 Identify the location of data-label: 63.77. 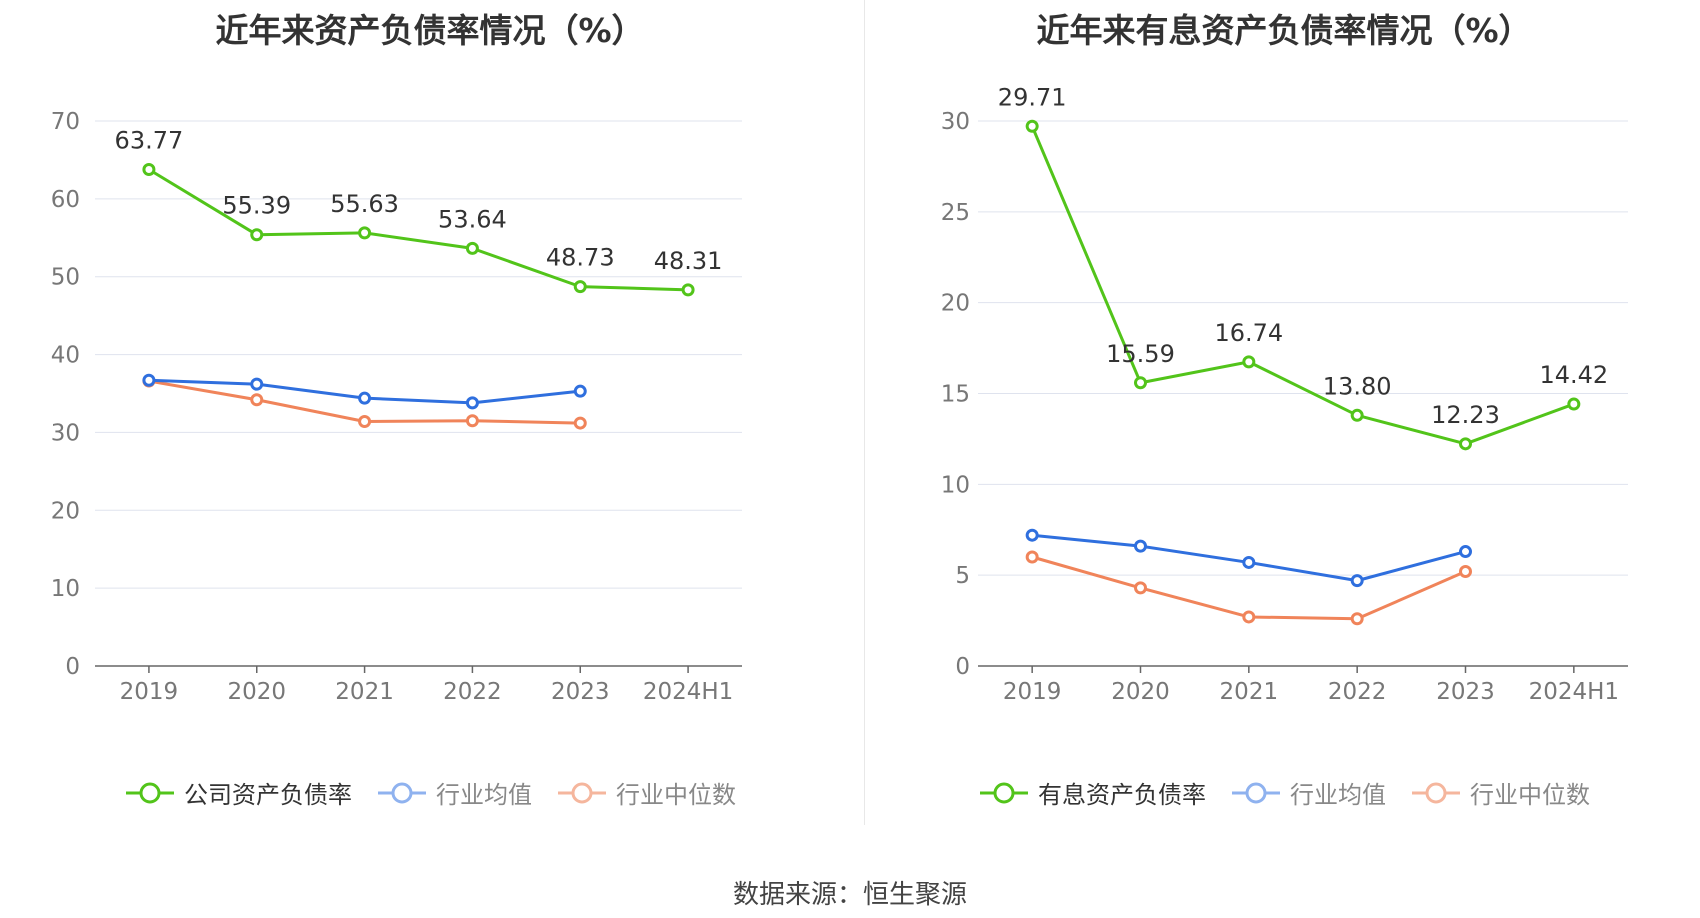
(149, 141).